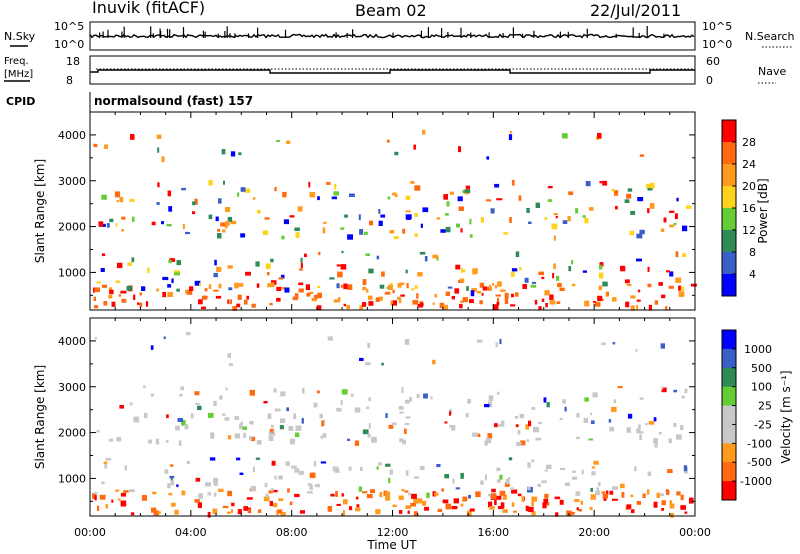 This screenshot has width=800, height=554. Describe the element at coordinates (729, 415) in the screenshot. I see `colorbar-frame` at that location.